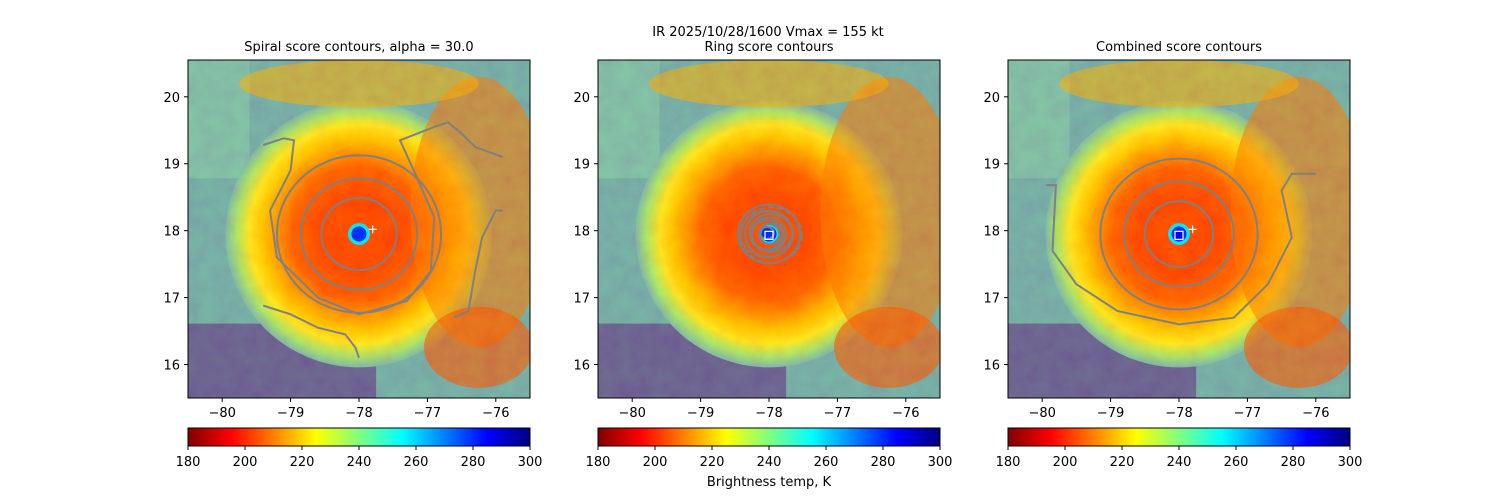  Describe the element at coordinates (768, 47) in the screenshot. I see `panel-title: Ring score contours` at that location.